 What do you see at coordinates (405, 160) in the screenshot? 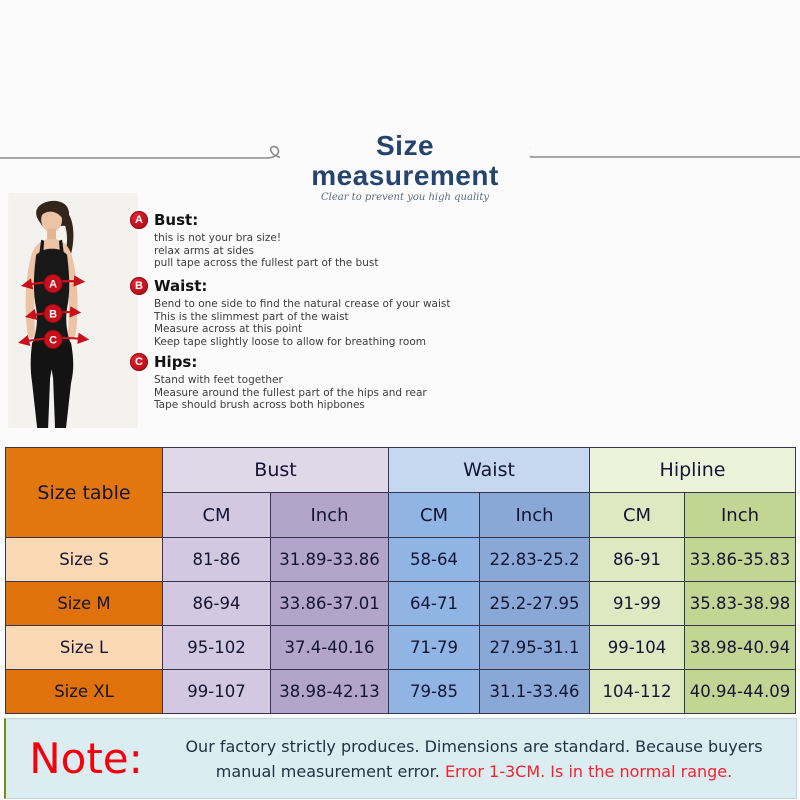
I see `page-title: Size measurement` at bounding box center [405, 160].